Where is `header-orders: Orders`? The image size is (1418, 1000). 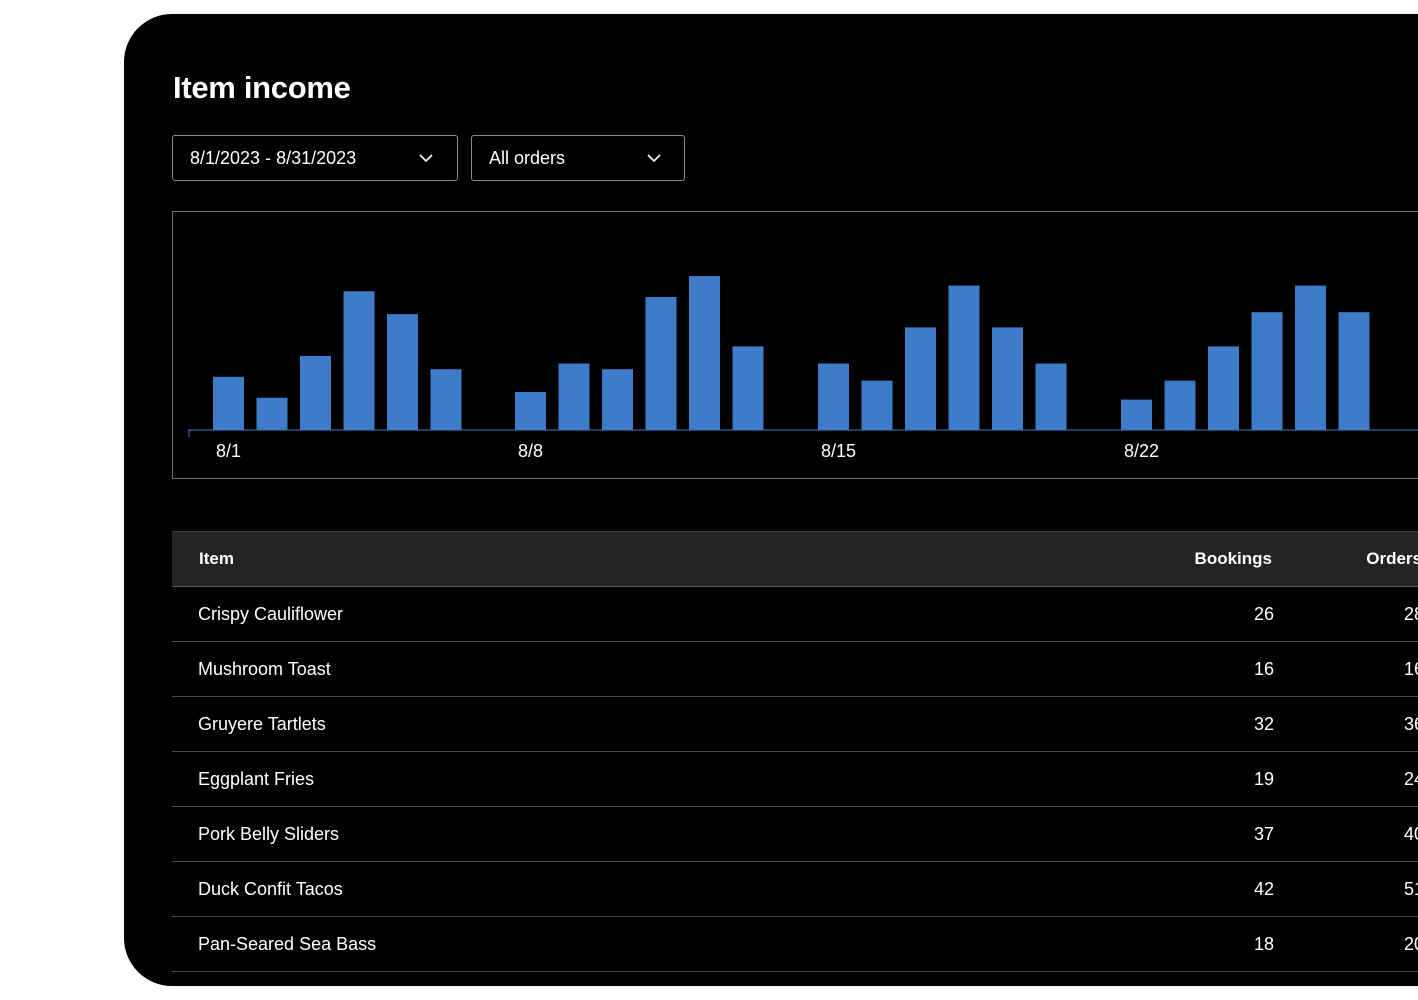
header-orders: Orders is located at coordinates (1392, 558).